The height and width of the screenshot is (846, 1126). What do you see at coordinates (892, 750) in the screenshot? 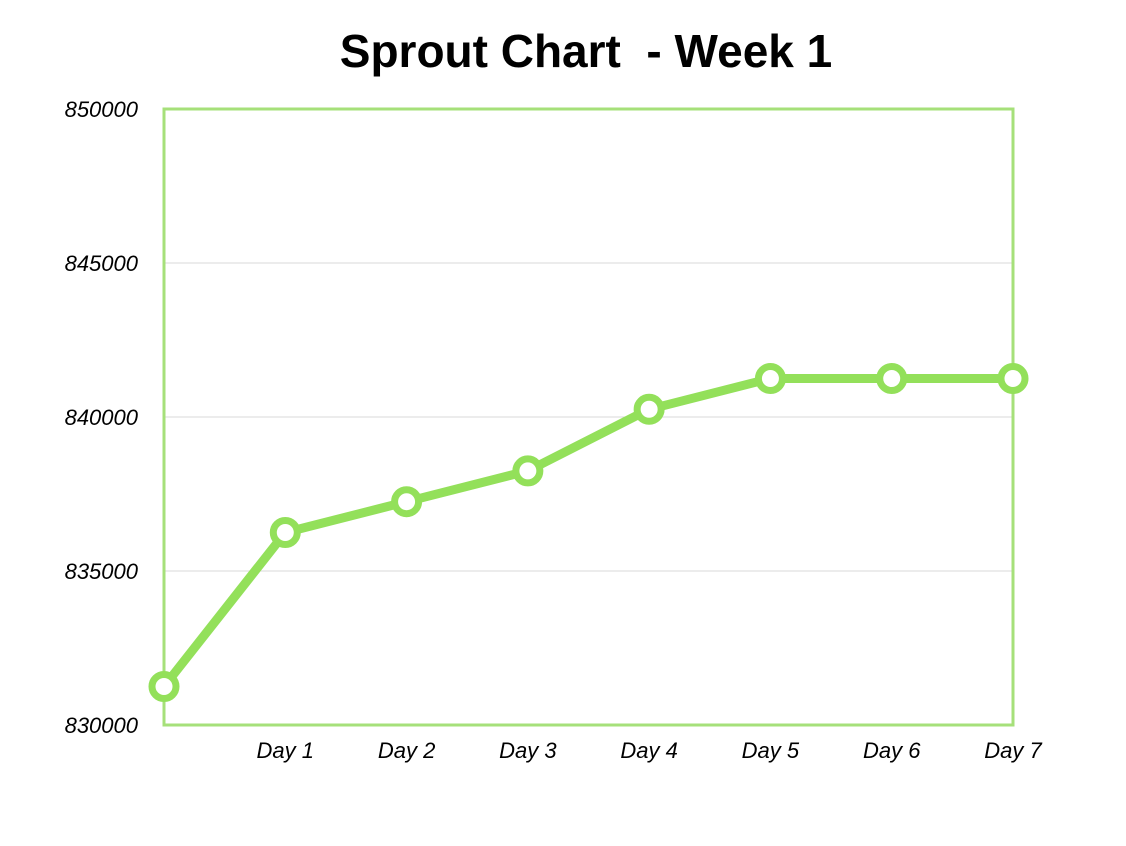
I see `x-tick-label: Day 6` at bounding box center [892, 750].